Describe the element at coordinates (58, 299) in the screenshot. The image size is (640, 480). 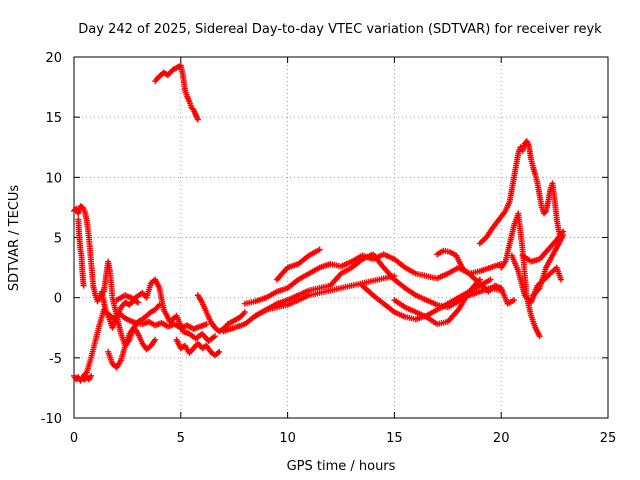
I see `y-tick-label: 0` at that location.